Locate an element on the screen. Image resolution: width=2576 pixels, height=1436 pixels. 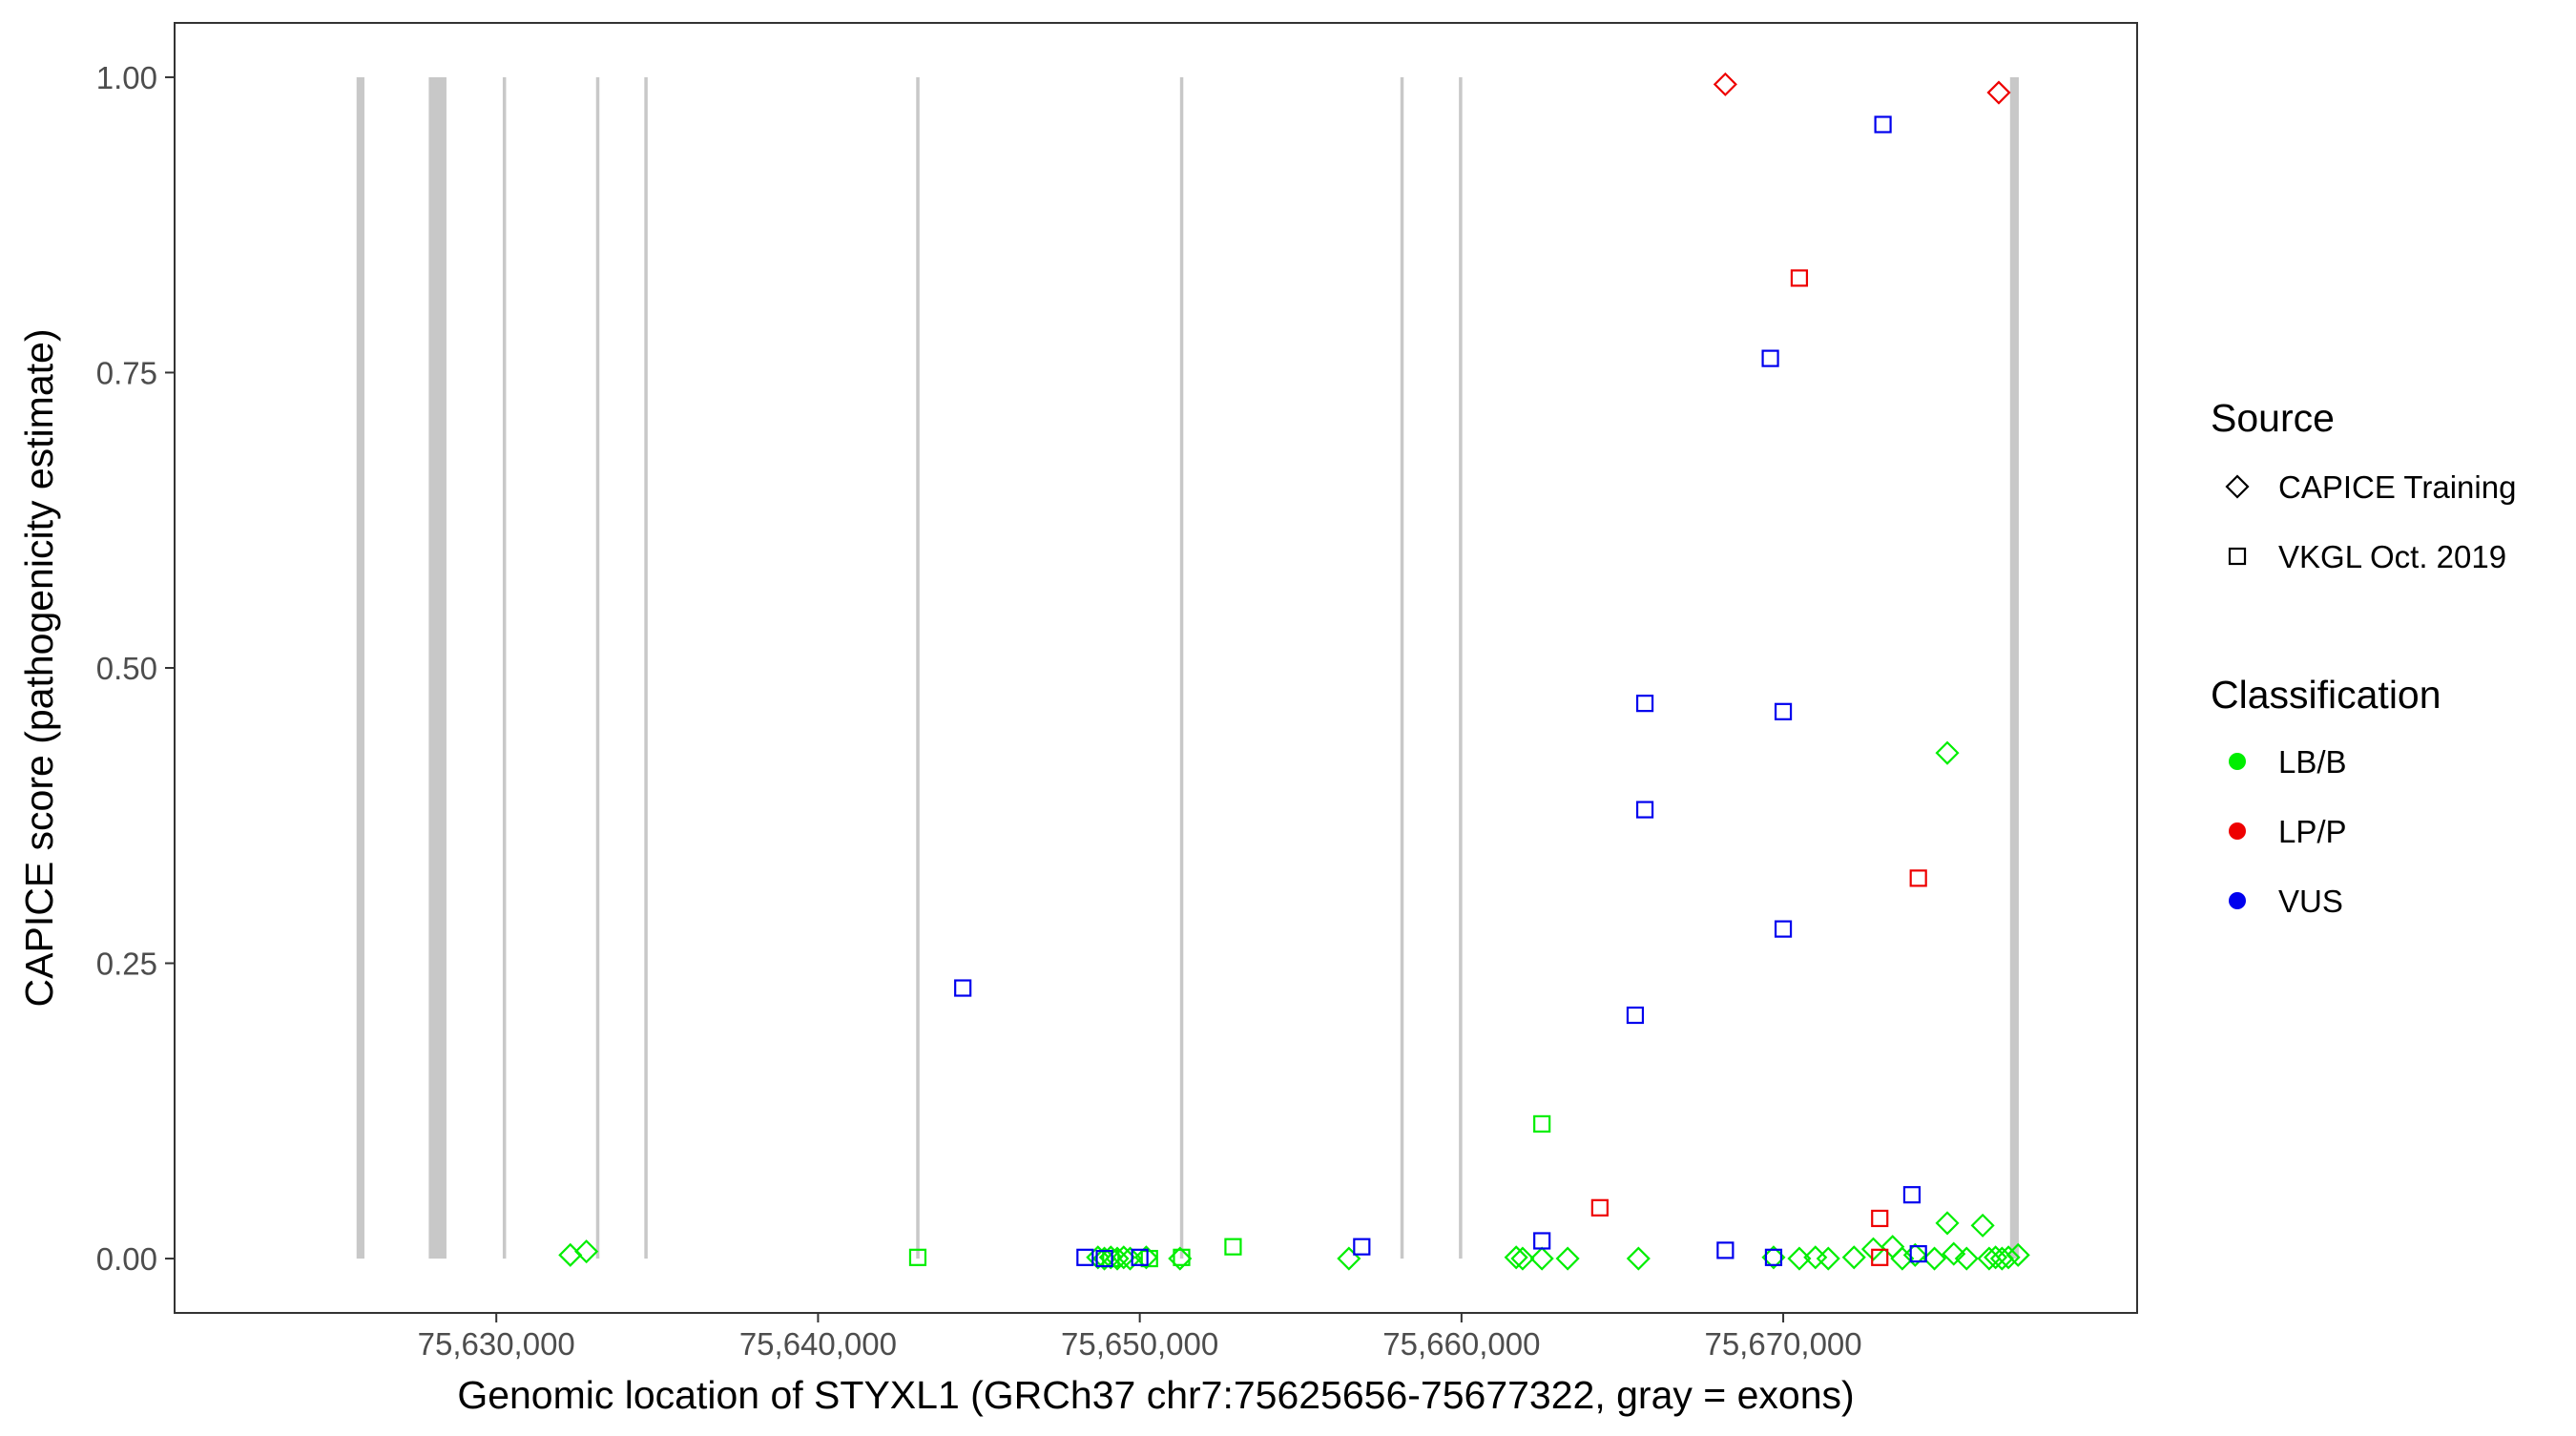
y-tick-label: 0.75 is located at coordinates (126, 372).